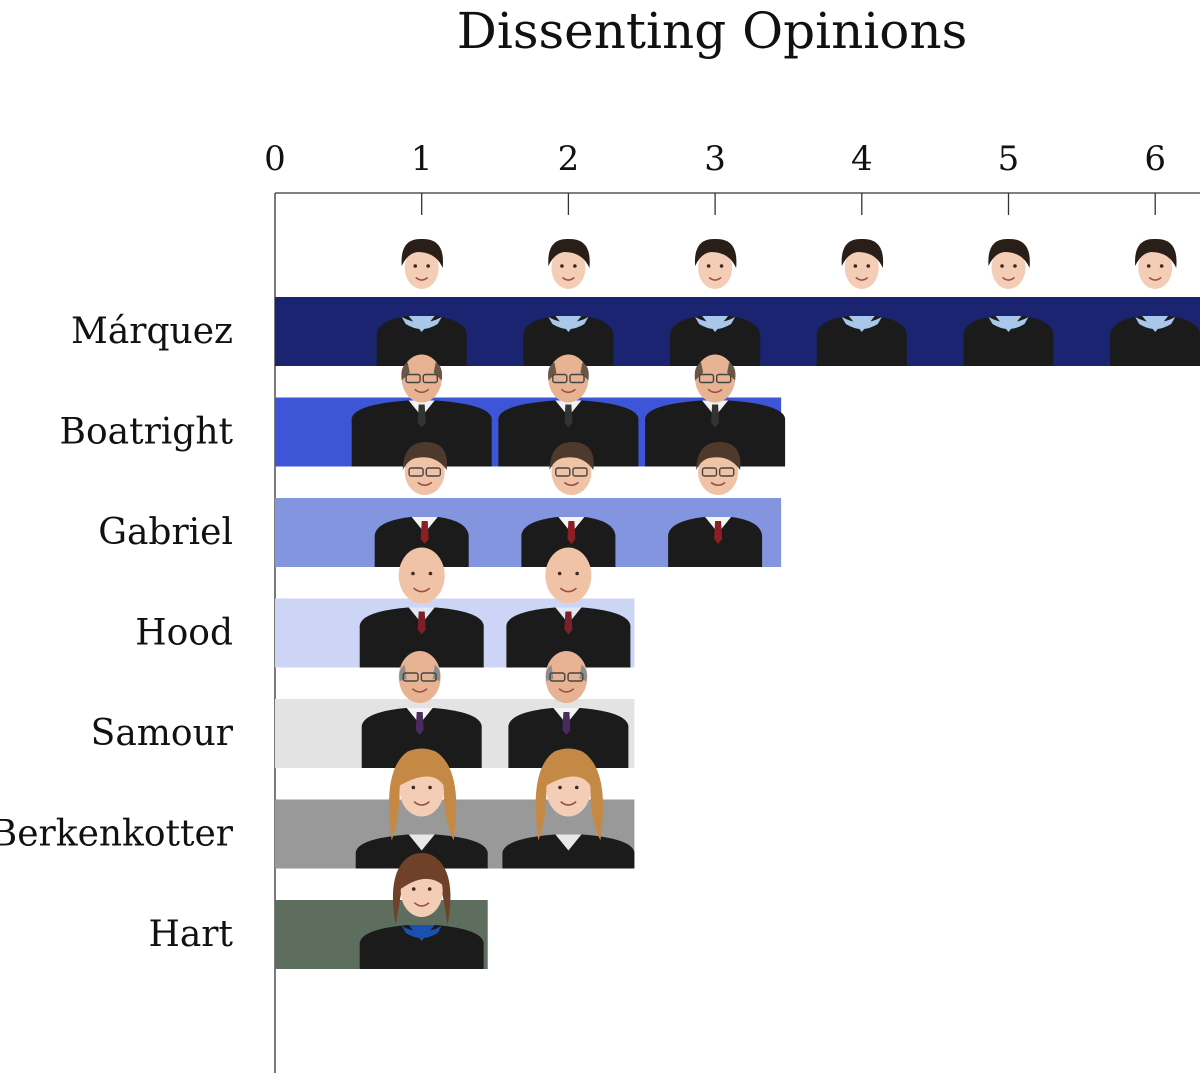 The width and height of the screenshot is (1200, 1073). I want to click on category-label: Berkenkotter, so click(117, 834).